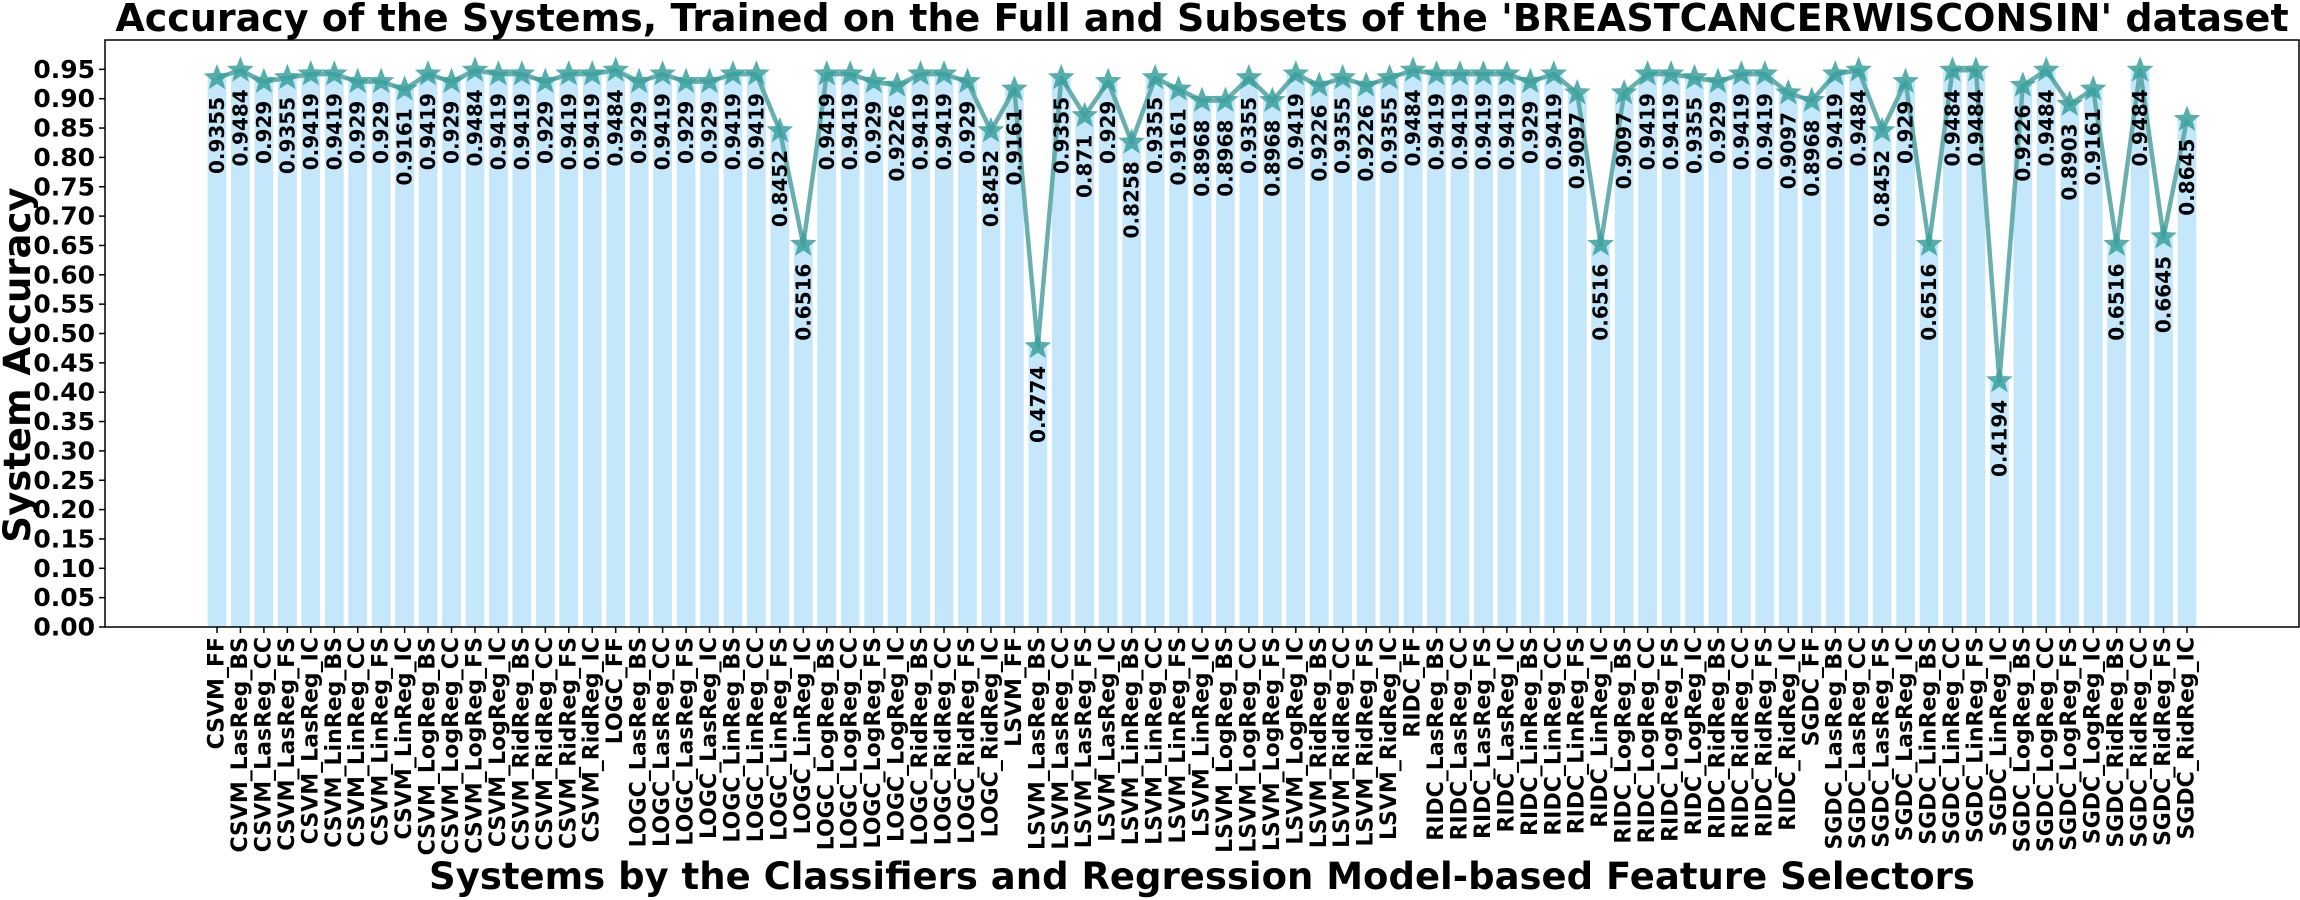 The image size is (2300, 900). I want to click on data-label: 0.9484, so click(1952, 127).